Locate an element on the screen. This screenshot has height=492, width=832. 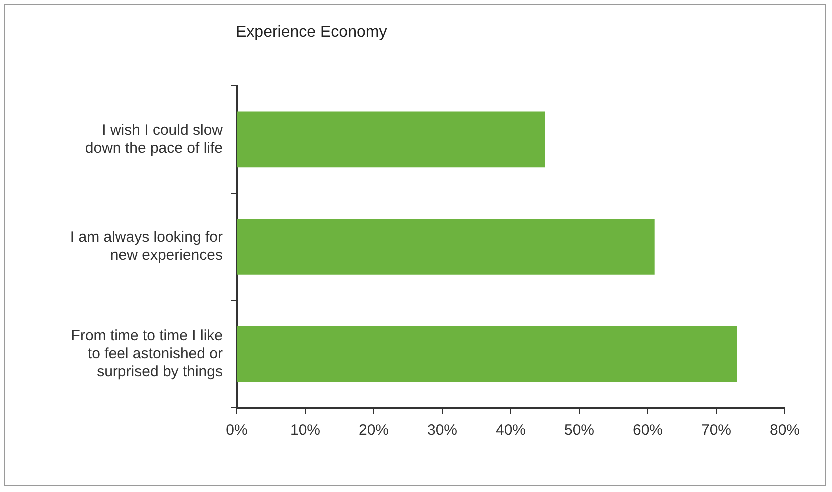
y-tick-label: I wish I could slow down the pace of life is located at coordinates (154, 139).